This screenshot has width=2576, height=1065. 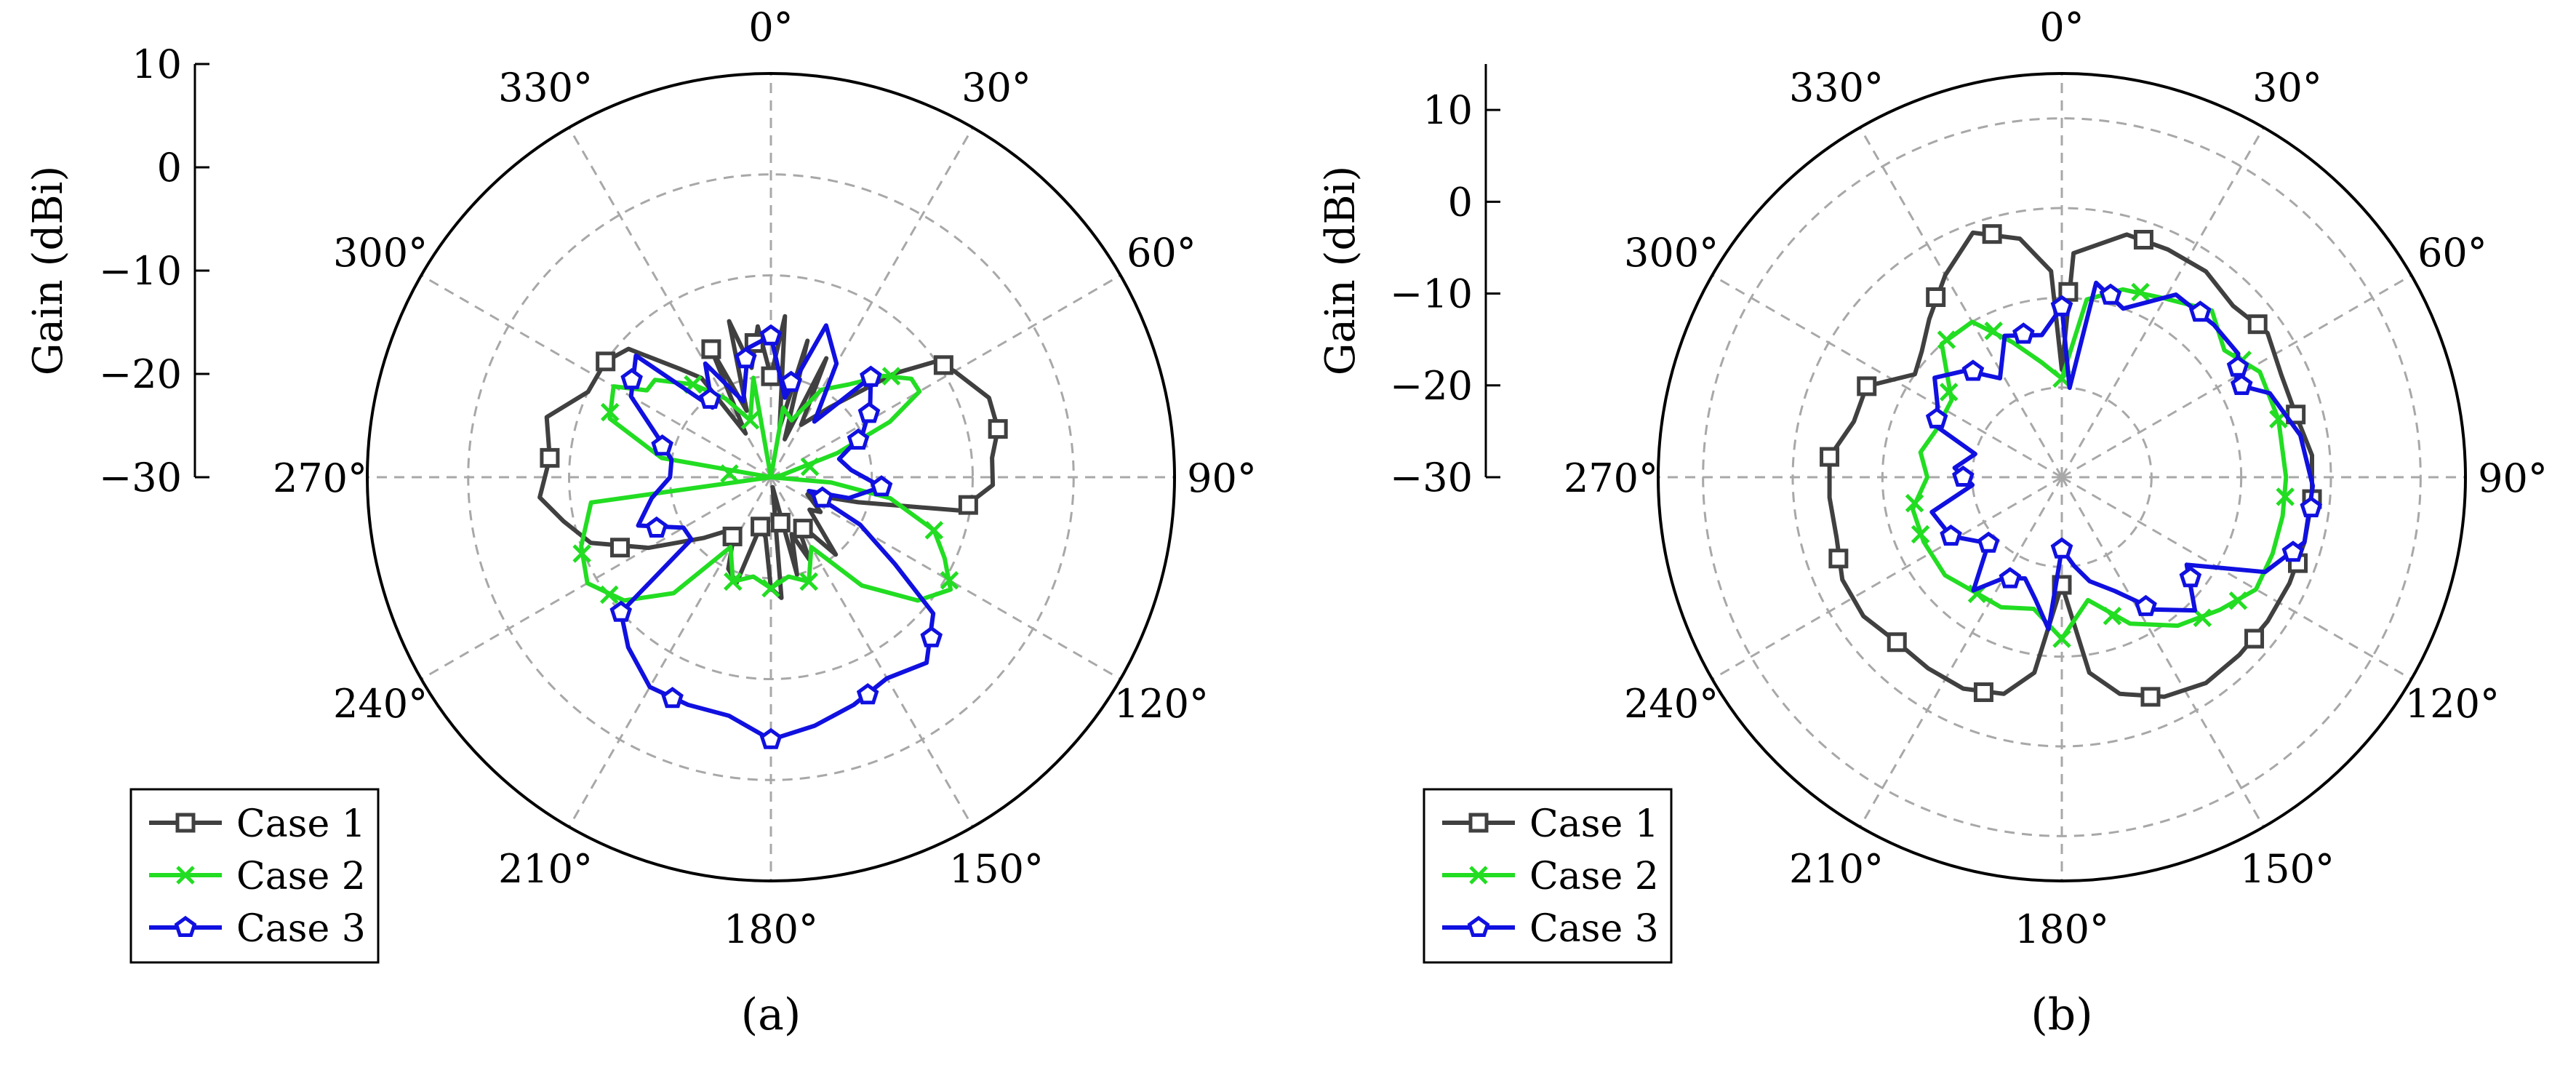 I want to click on angle-tick-label: 120°, so click(x=2452, y=704).